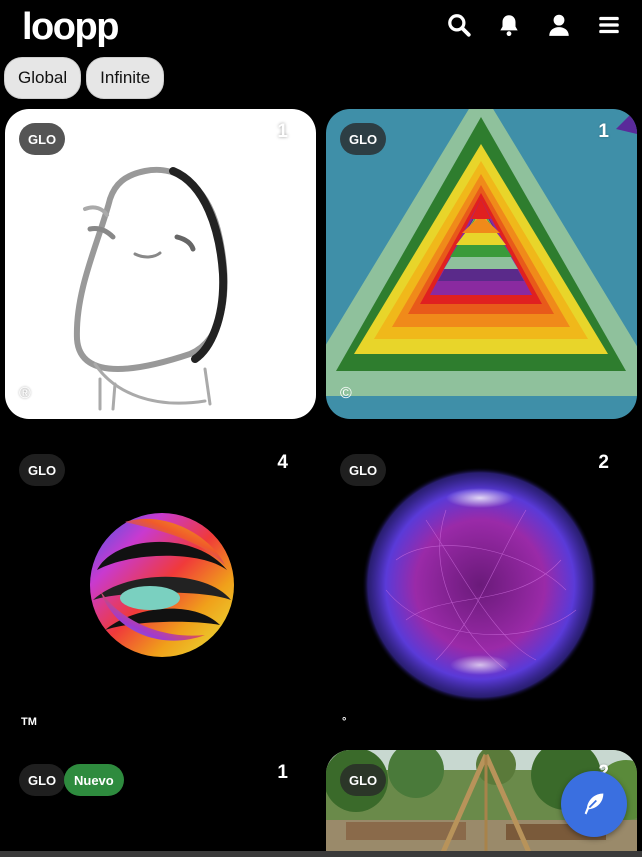  Describe the element at coordinates (25, 393) in the screenshot. I see `registered-mark: ®` at that location.